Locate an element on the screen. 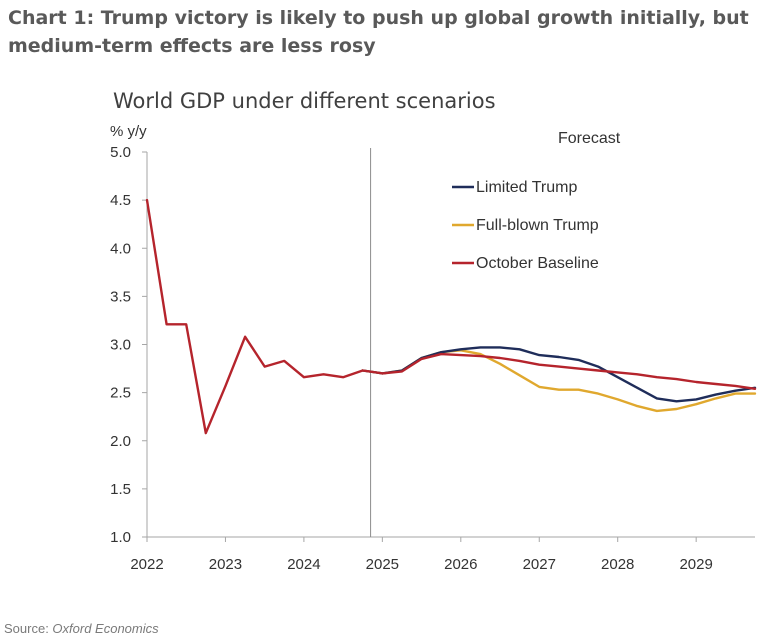 Image resolution: width=769 pixels, height=643 pixels. y-tick-label: 4.5 is located at coordinates (120, 200).